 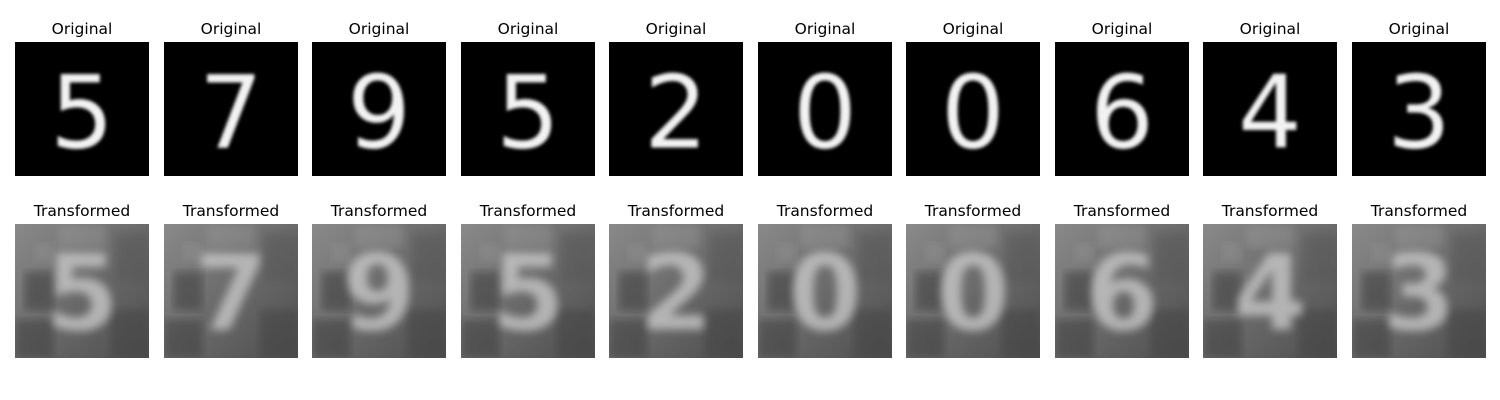 I want to click on original-digit-image: 3, so click(x=1419, y=109).